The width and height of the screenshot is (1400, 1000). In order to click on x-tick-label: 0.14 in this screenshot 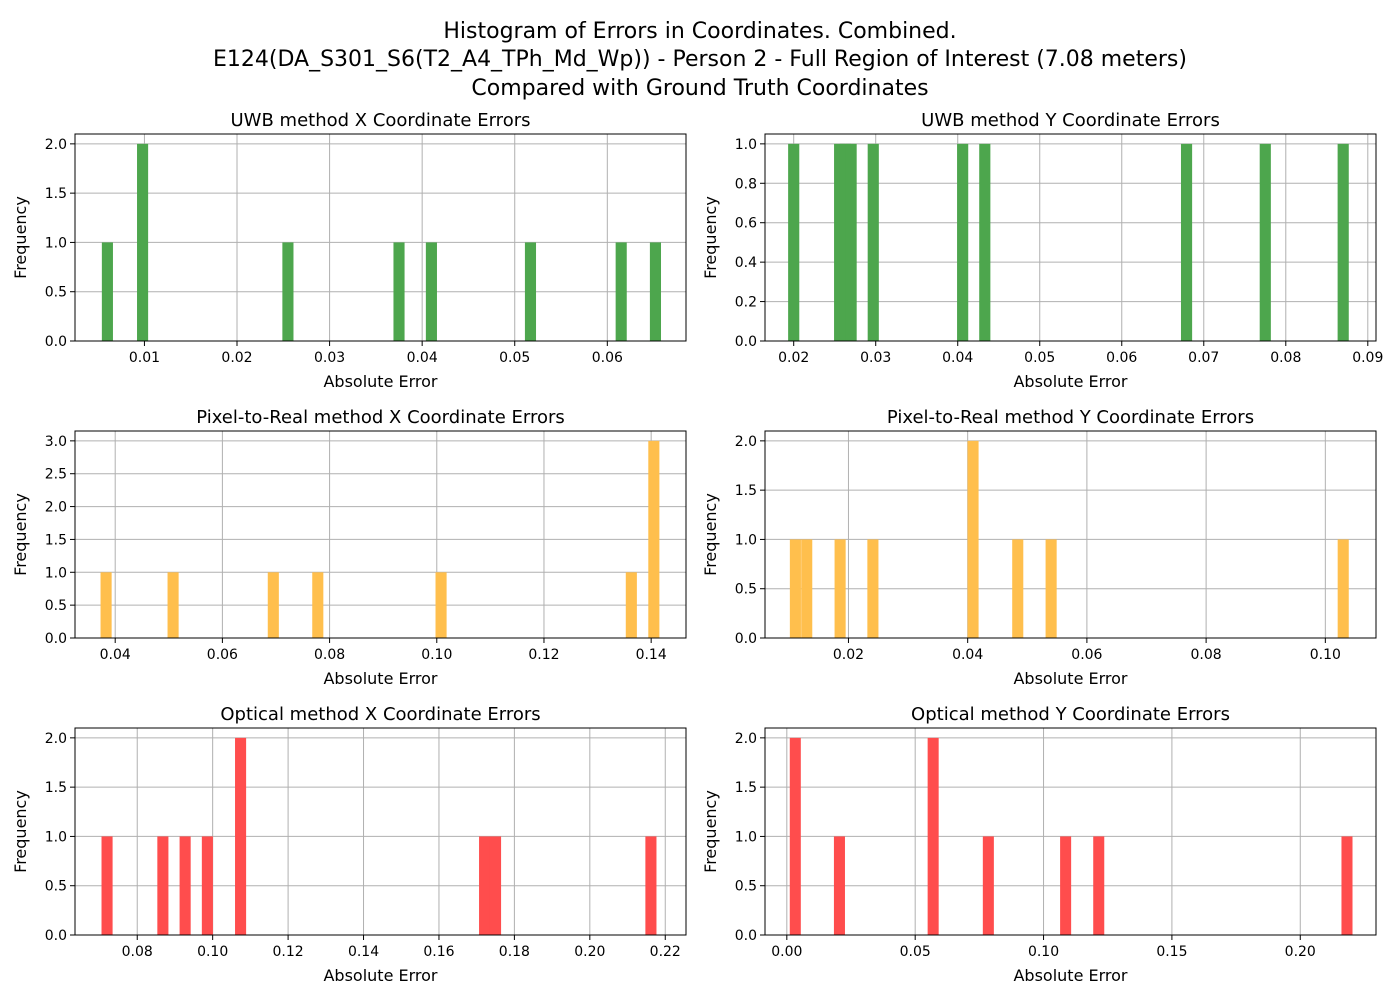, I will do `click(363, 952)`.